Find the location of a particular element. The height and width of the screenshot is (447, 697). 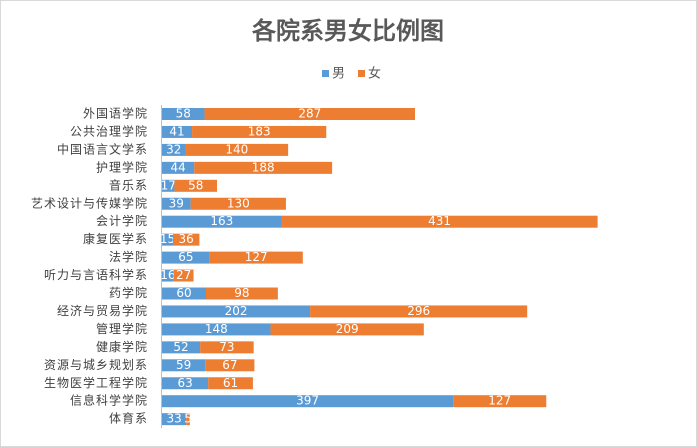

y-tick-label: 艺术设计与传媒学院 is located at coordinates (89, 202).